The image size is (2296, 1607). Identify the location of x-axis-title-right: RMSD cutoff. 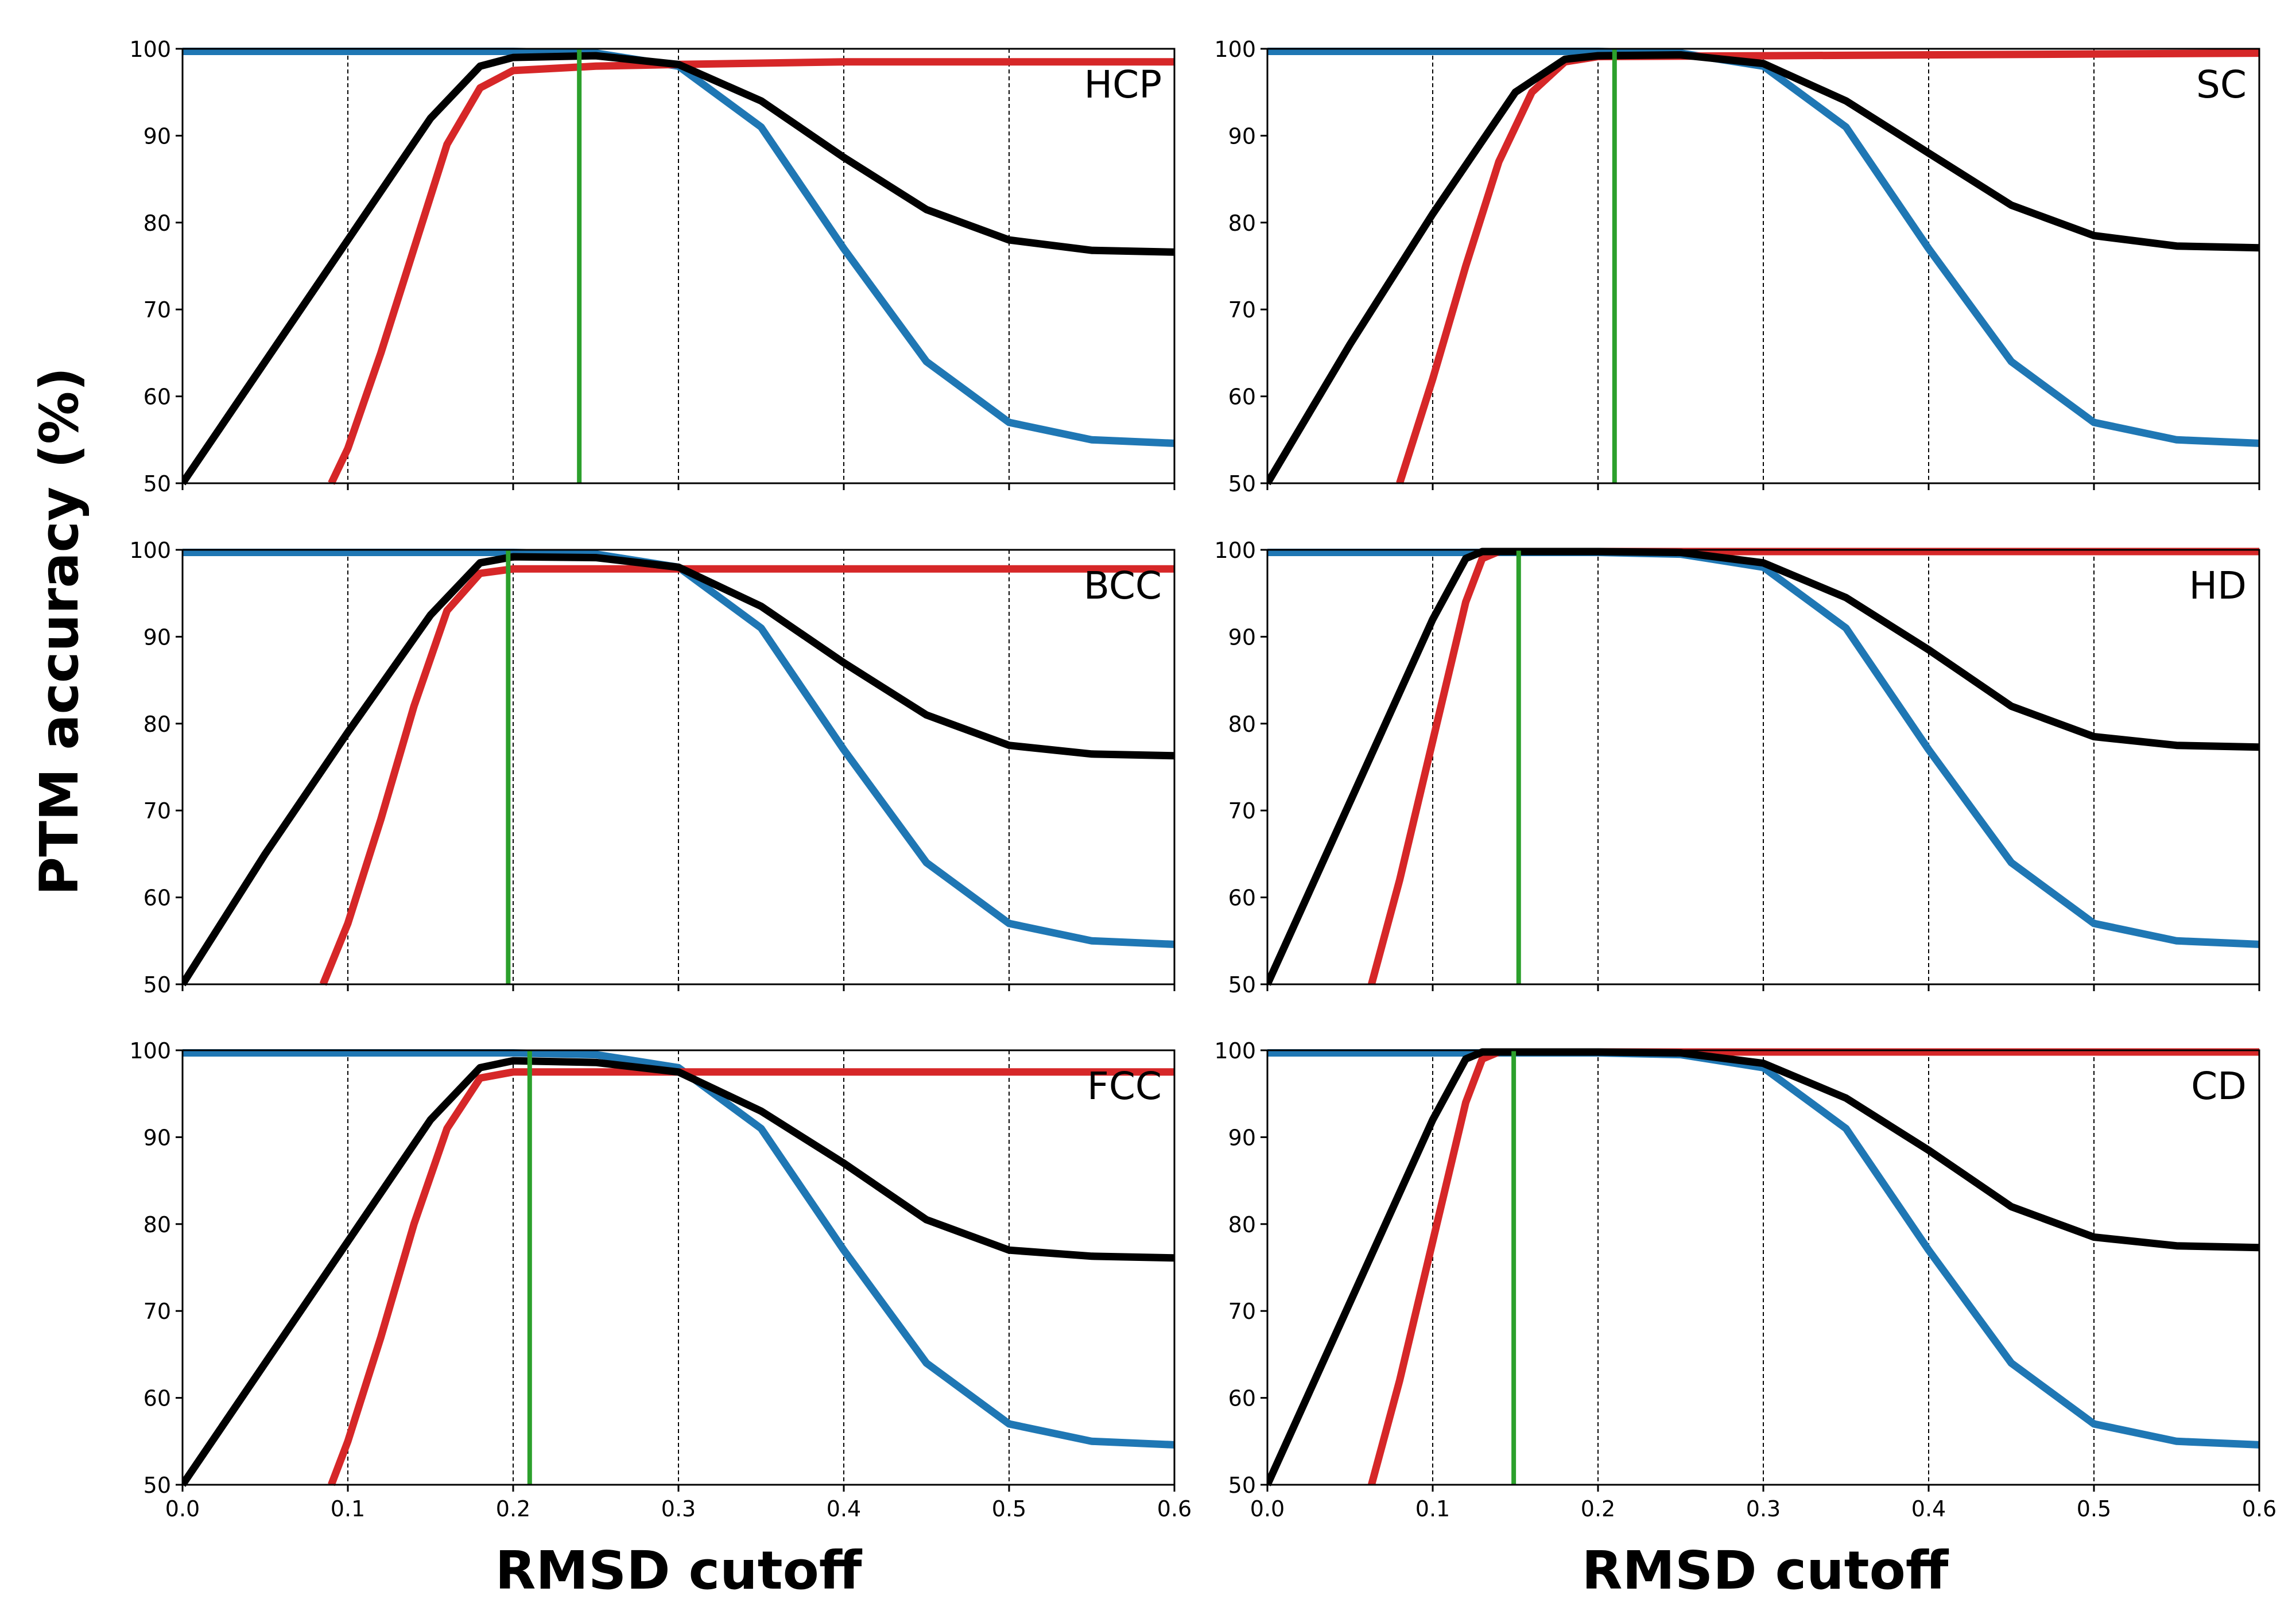
(1765, 1570).